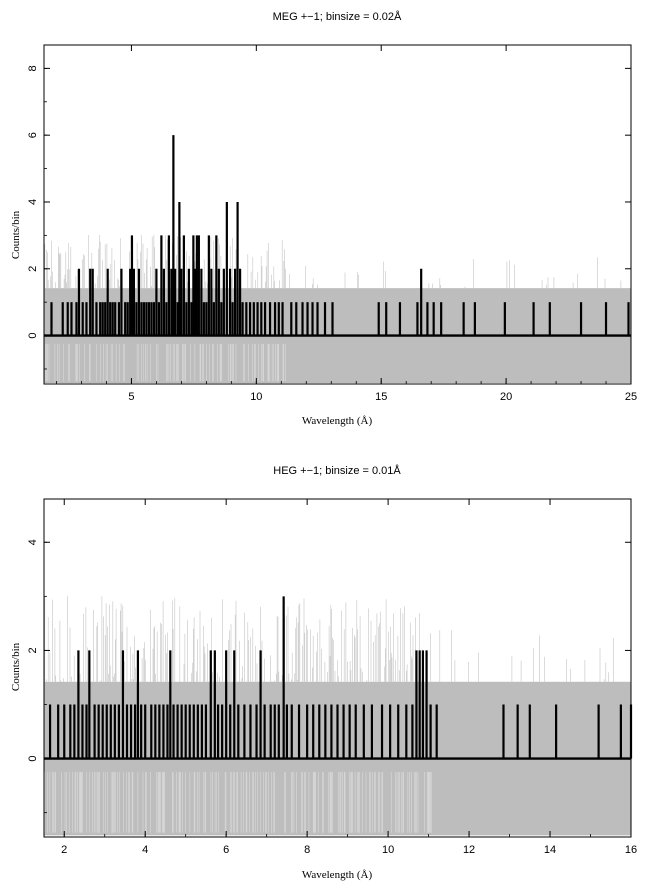  What do you see at coordinates (131, 397) in the screenshot?
I see `meg-x-tick-label-0: 5` at bounding box center [131, 397].